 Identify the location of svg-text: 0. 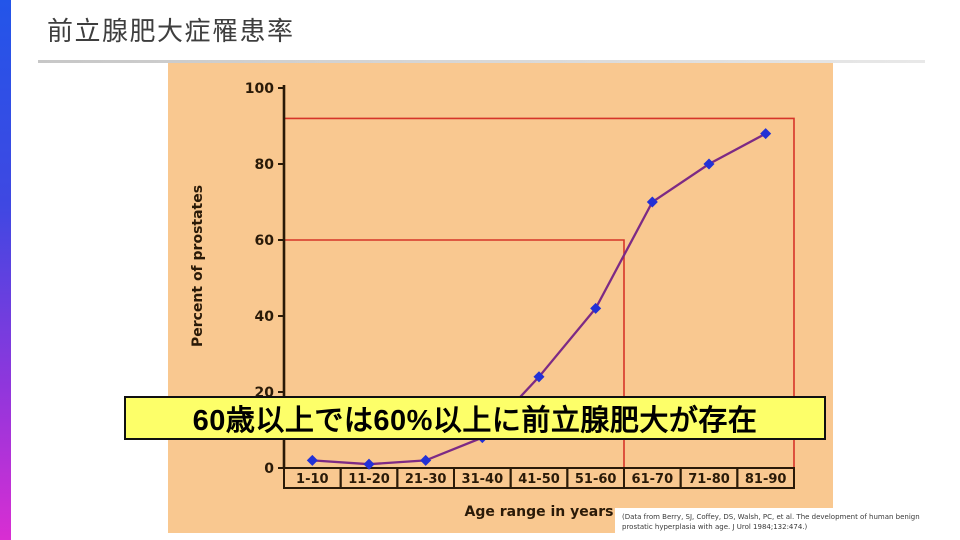
(269, 469).